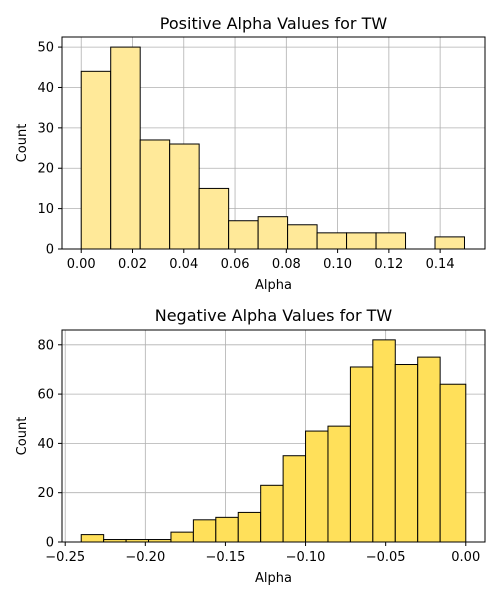 This screenshot has height=600, width=500. What do you see at coordinates (50, 543) in the screenshot?
I see `chart-2-ytick-label-0: 0` at bounding box center [50, 543].